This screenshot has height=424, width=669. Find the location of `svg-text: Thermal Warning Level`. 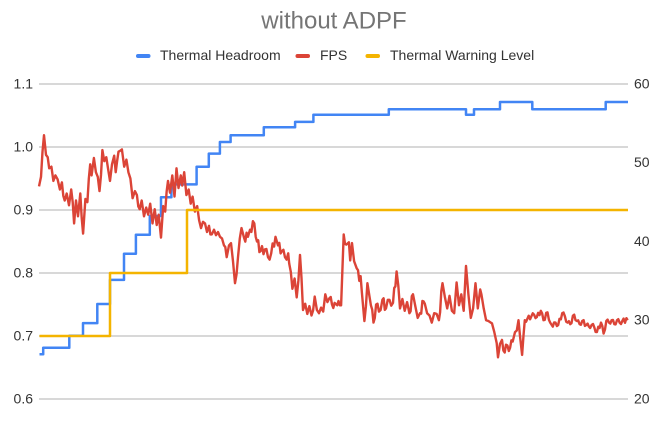

svg-text: Thermal Warning Level is located at coordinates (462, 55).